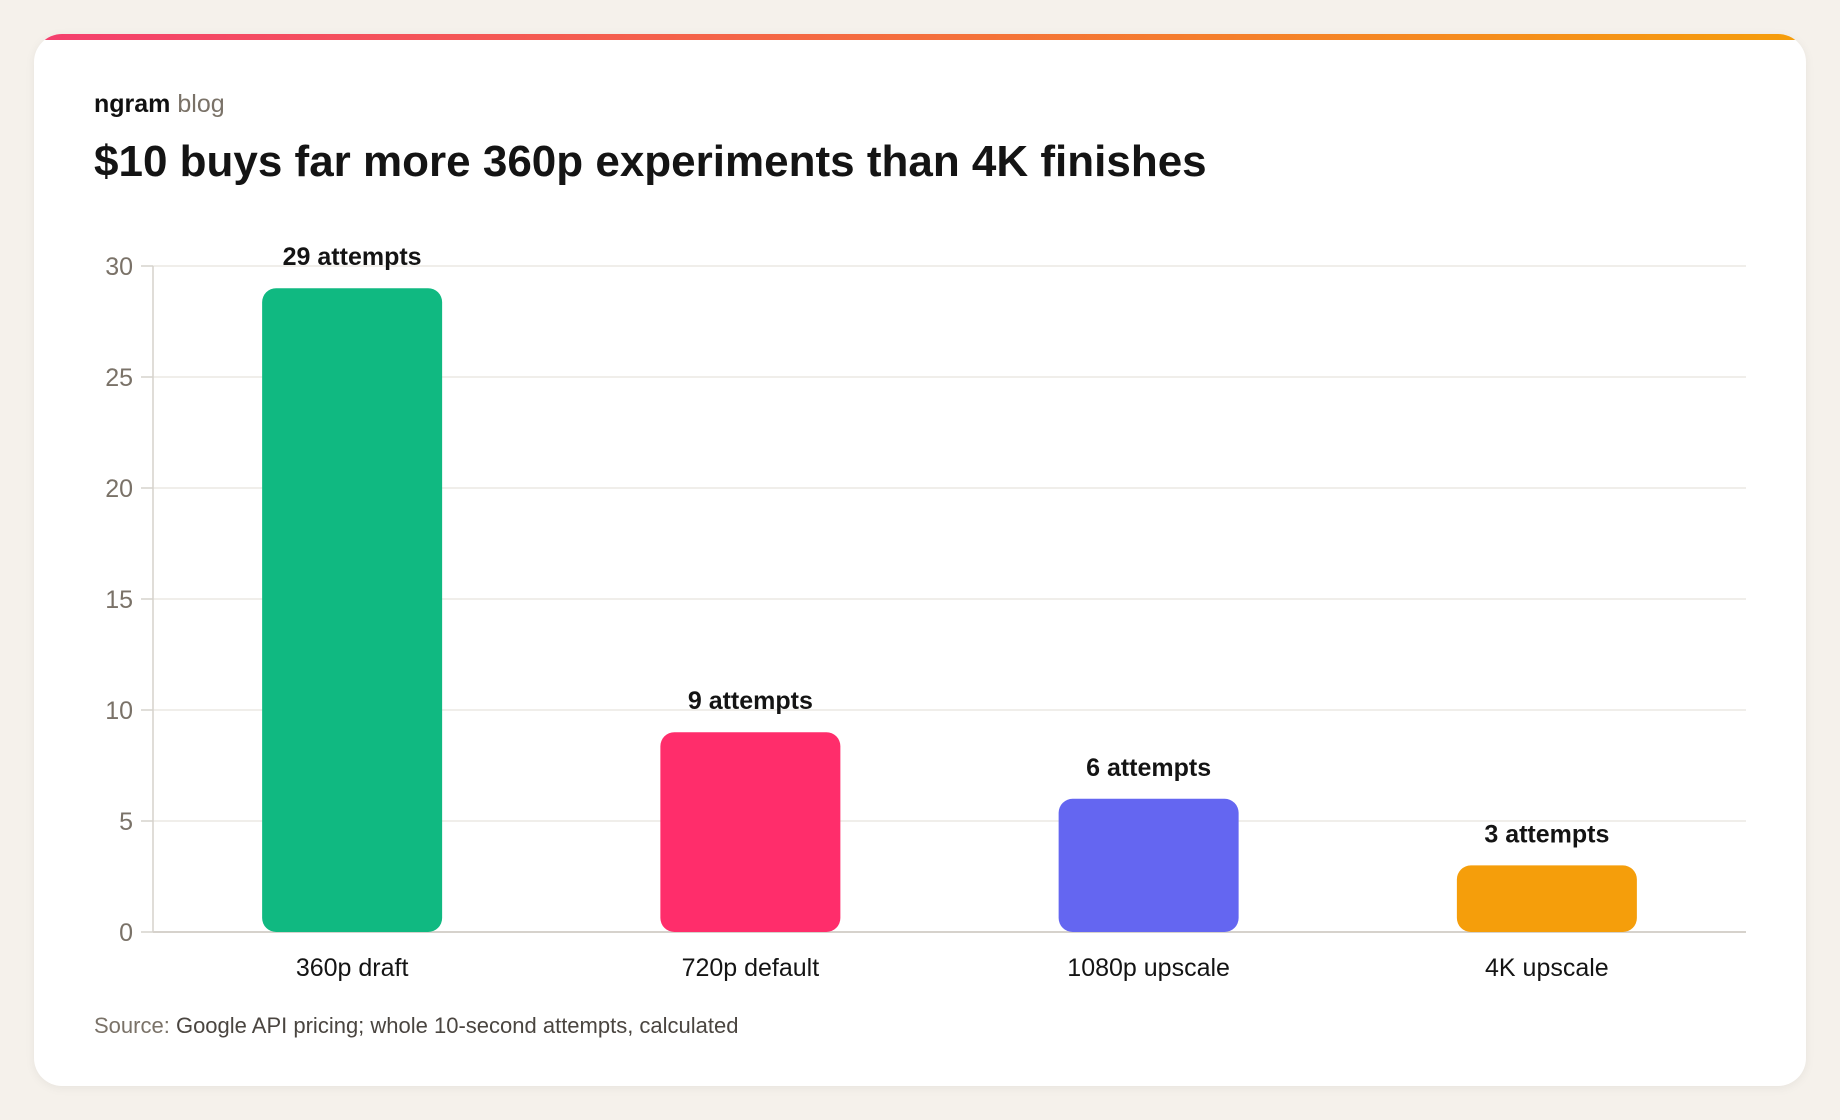  Describe the element at coordinates (1546, 834) in the screenshot. I see `data-label: 3 attempts` at that location.